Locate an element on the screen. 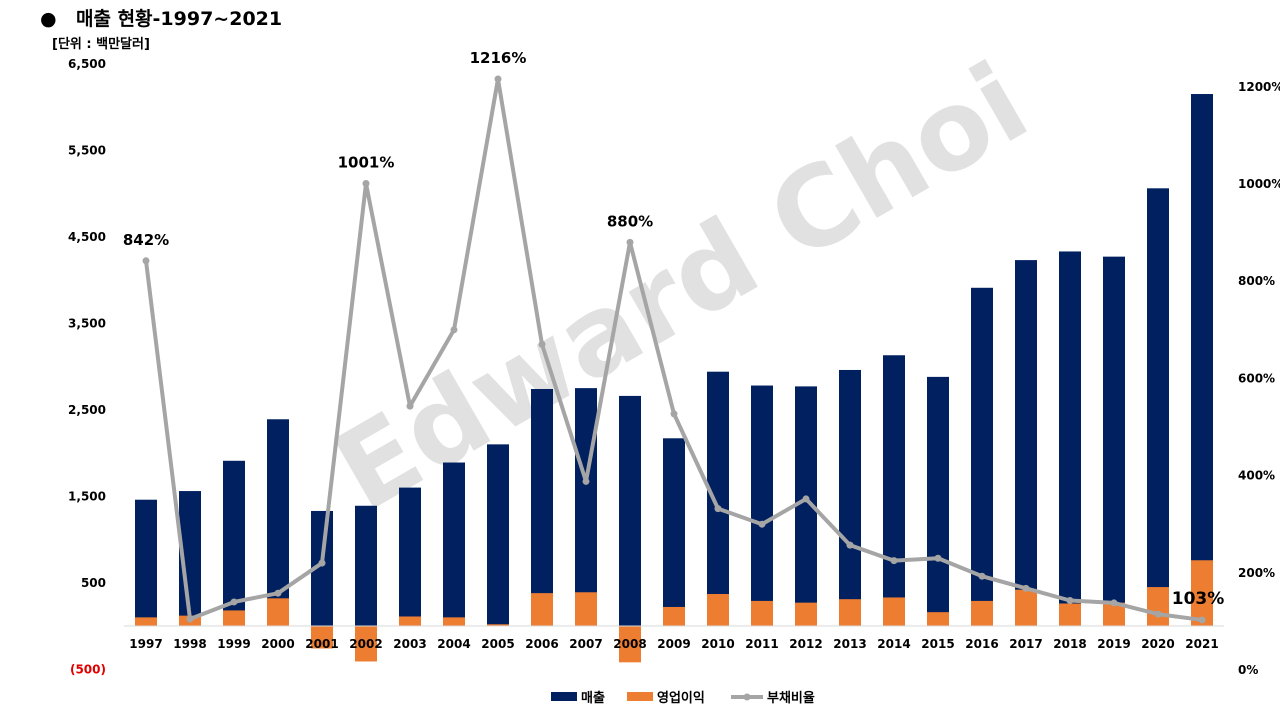 The height and width of the screenshot is (720, 1280). y-right-tick-label: 800% is located at coordinates (1256, 281).